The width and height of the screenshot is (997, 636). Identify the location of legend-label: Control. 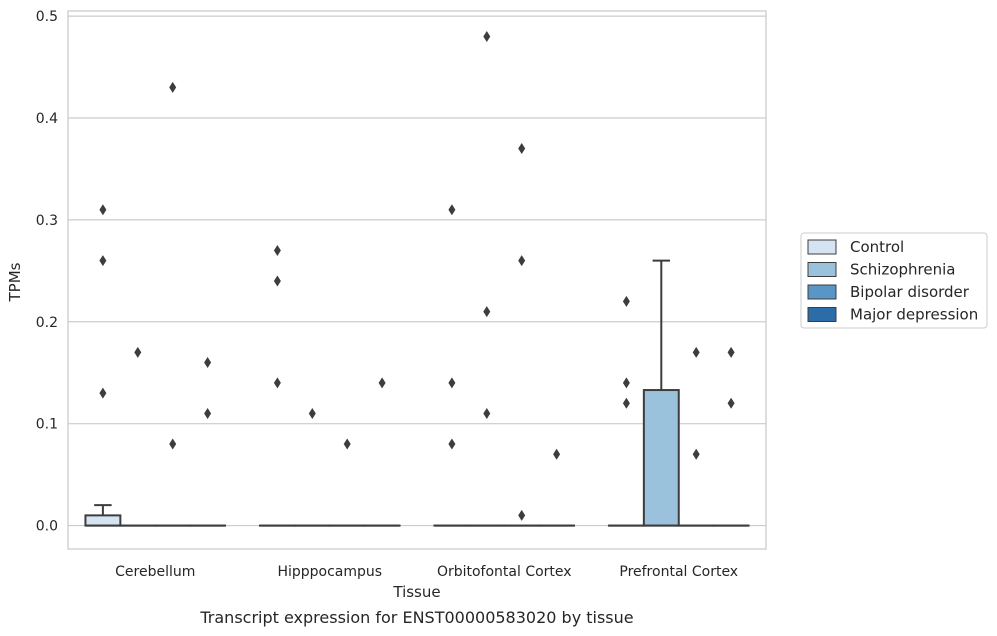
(877, 247).